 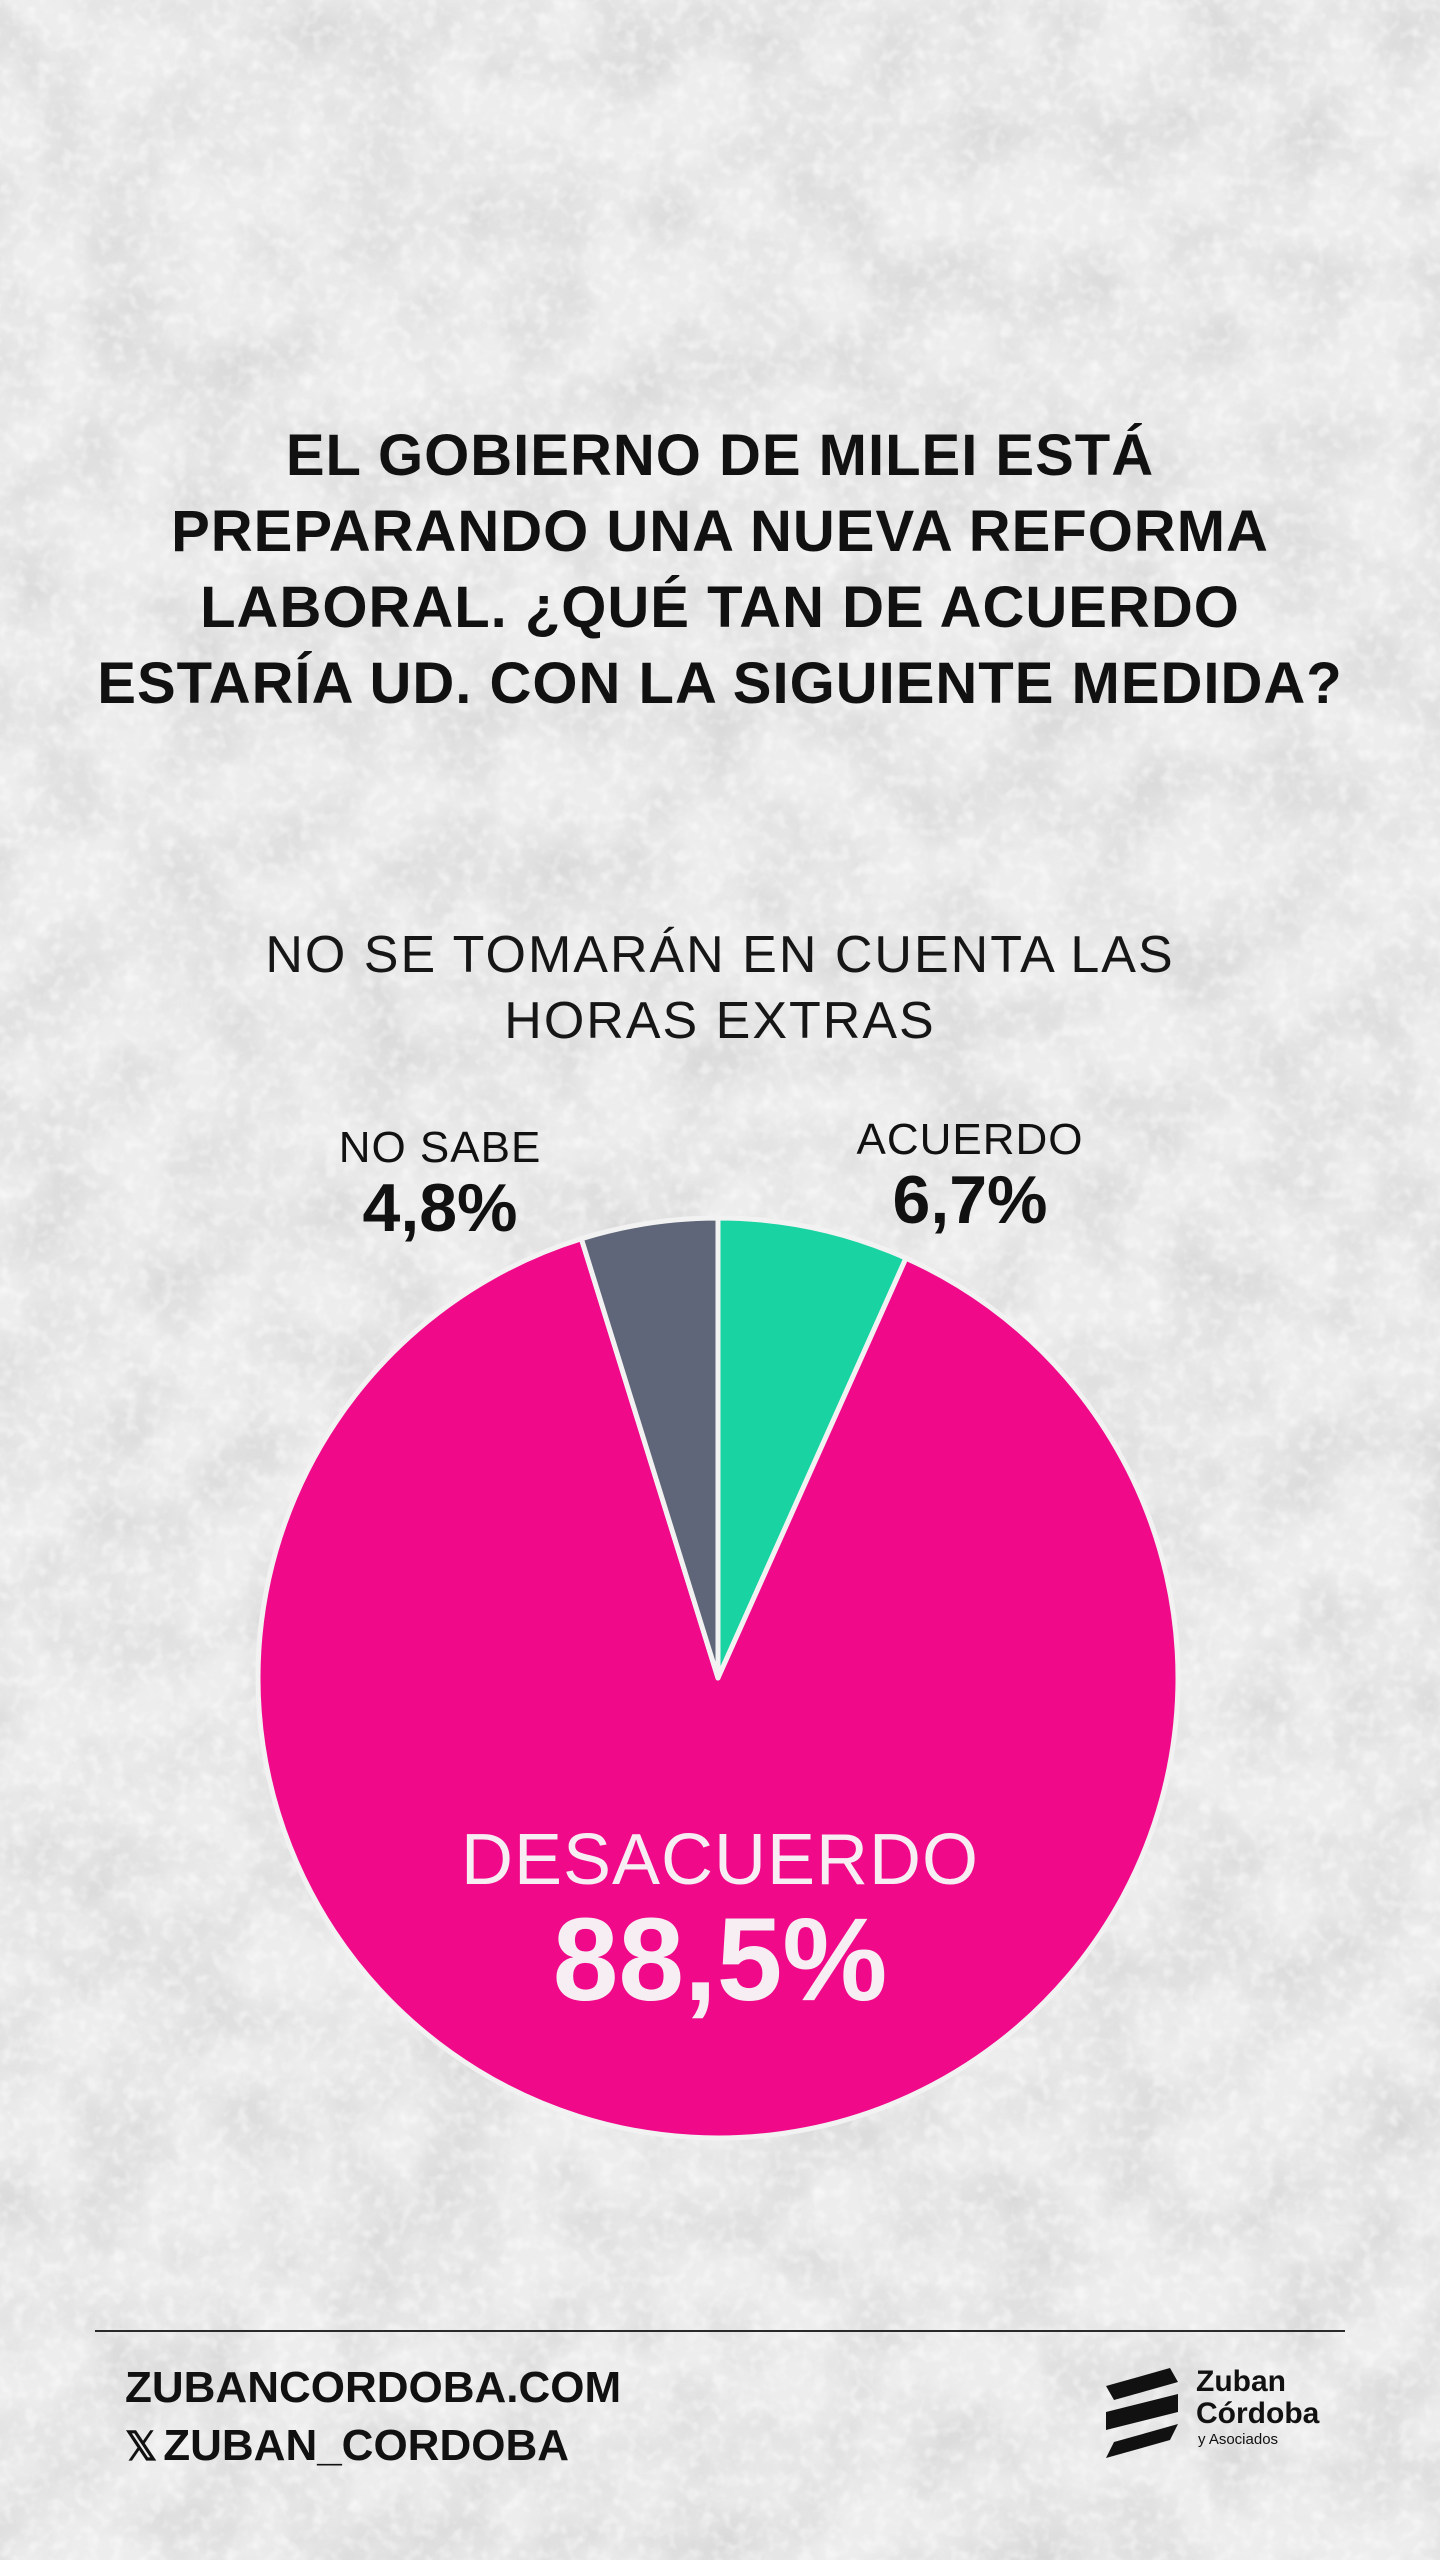 What do you see at coordinates (1142, 2413) in the screenshot?
I see `stripes-logo-icon` at bounding box center [1142, 2413].